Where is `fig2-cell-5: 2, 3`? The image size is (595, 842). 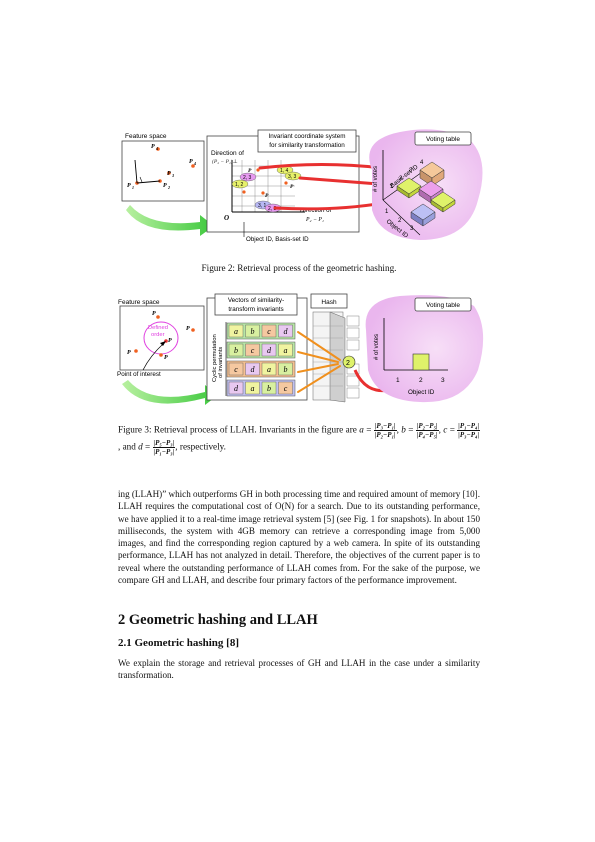 fig2-cell-5: 2, 3 is located at coordinates (272, 209).